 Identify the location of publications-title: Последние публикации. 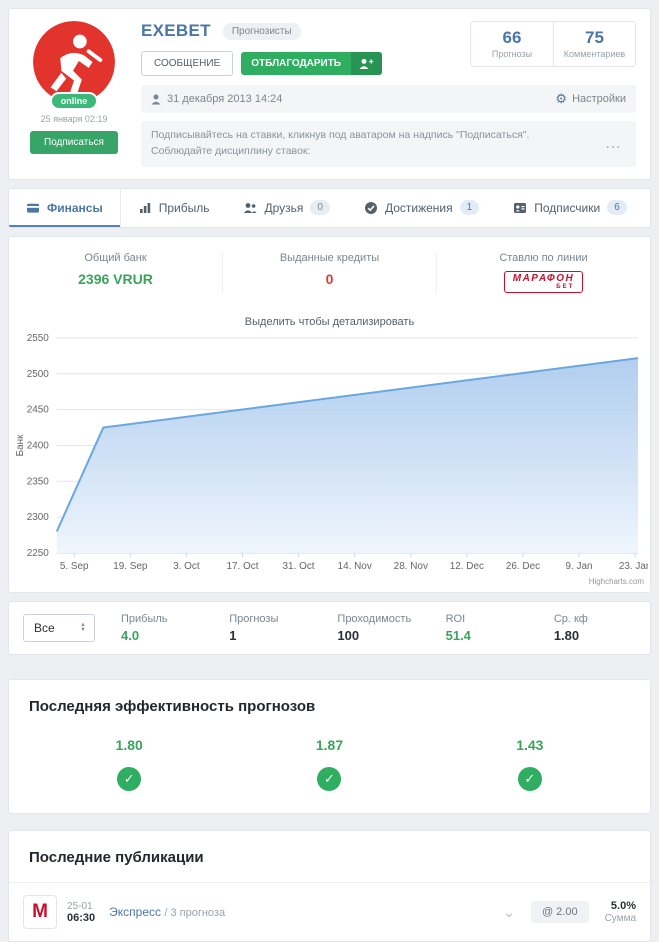
(116, 858).